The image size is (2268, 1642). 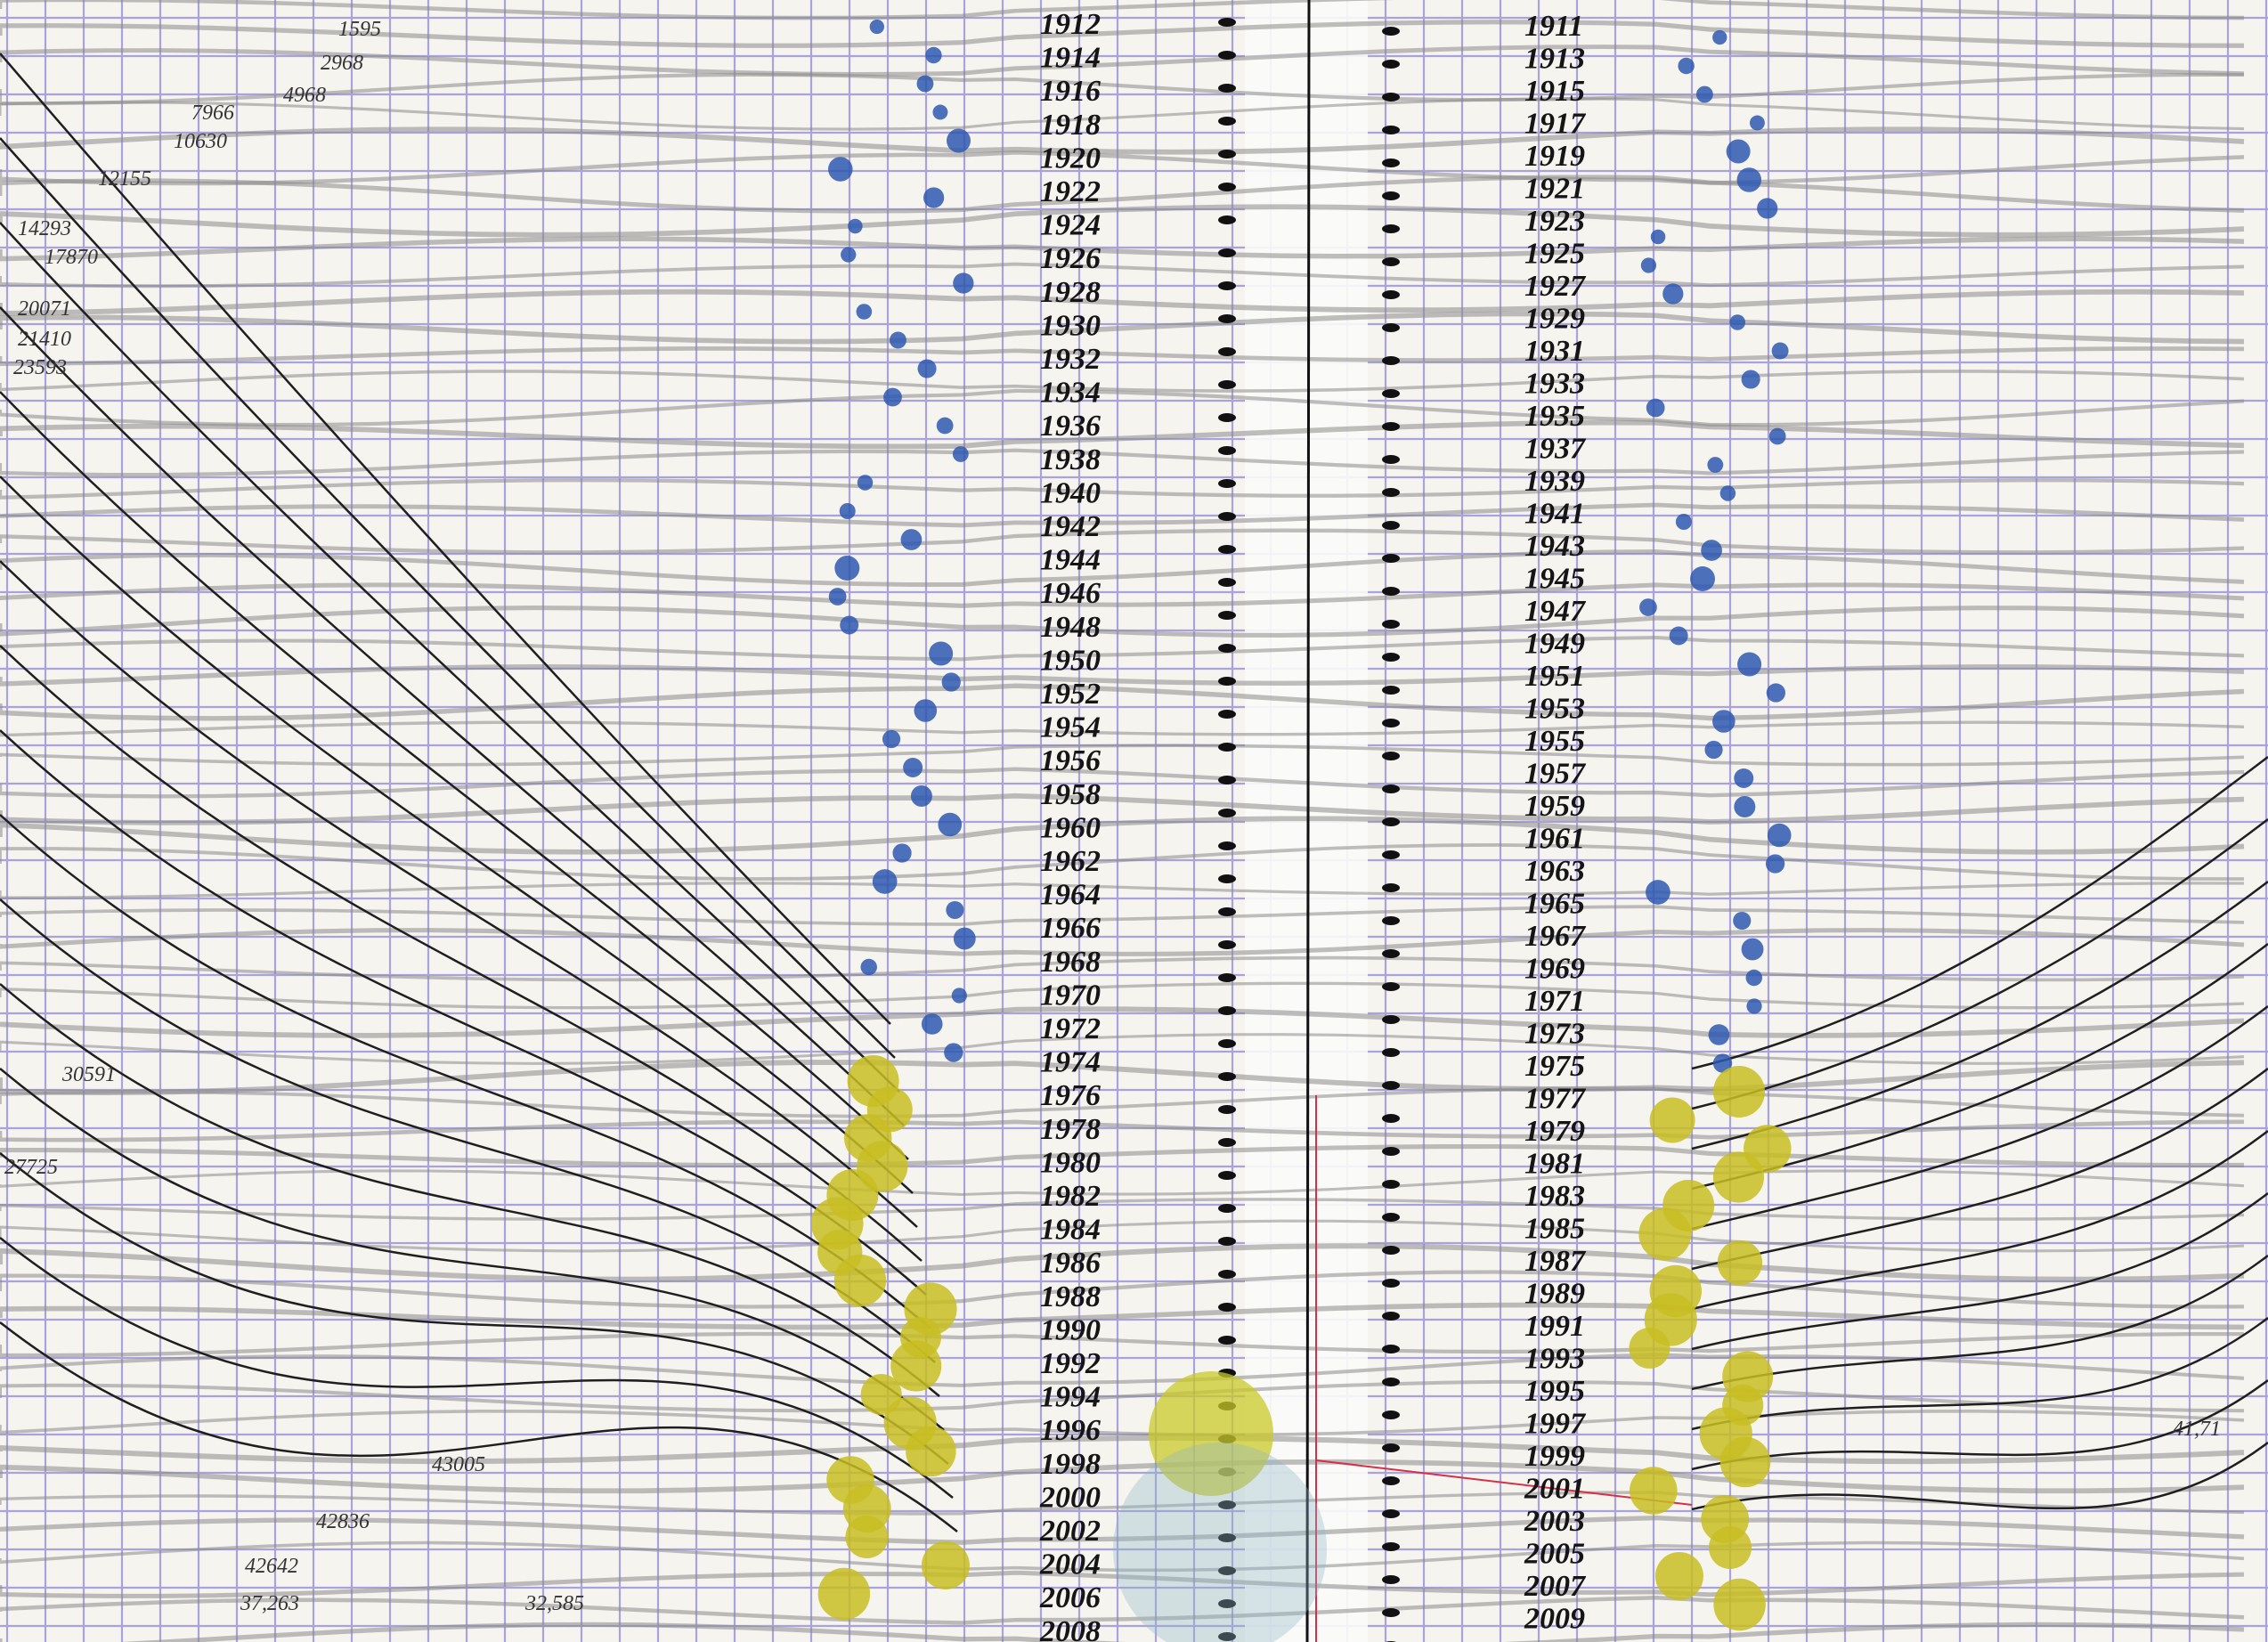 I want to click on right-year: 1921, so click(x=1554, y=189).